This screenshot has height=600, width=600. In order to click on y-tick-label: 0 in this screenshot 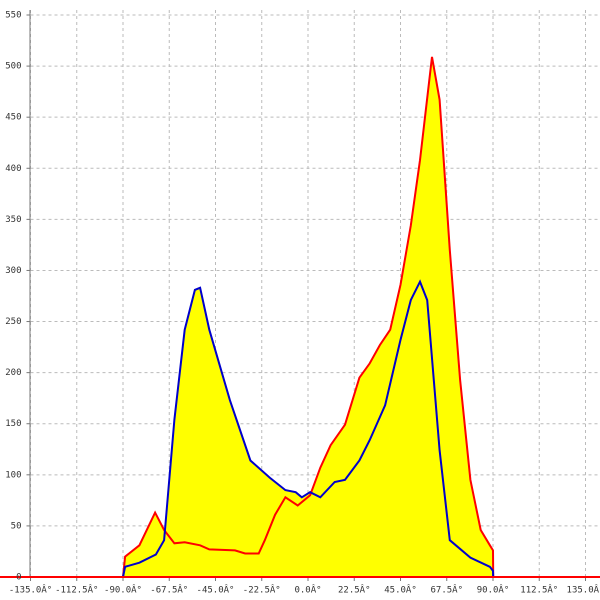, I will do `click(18, 578)`.